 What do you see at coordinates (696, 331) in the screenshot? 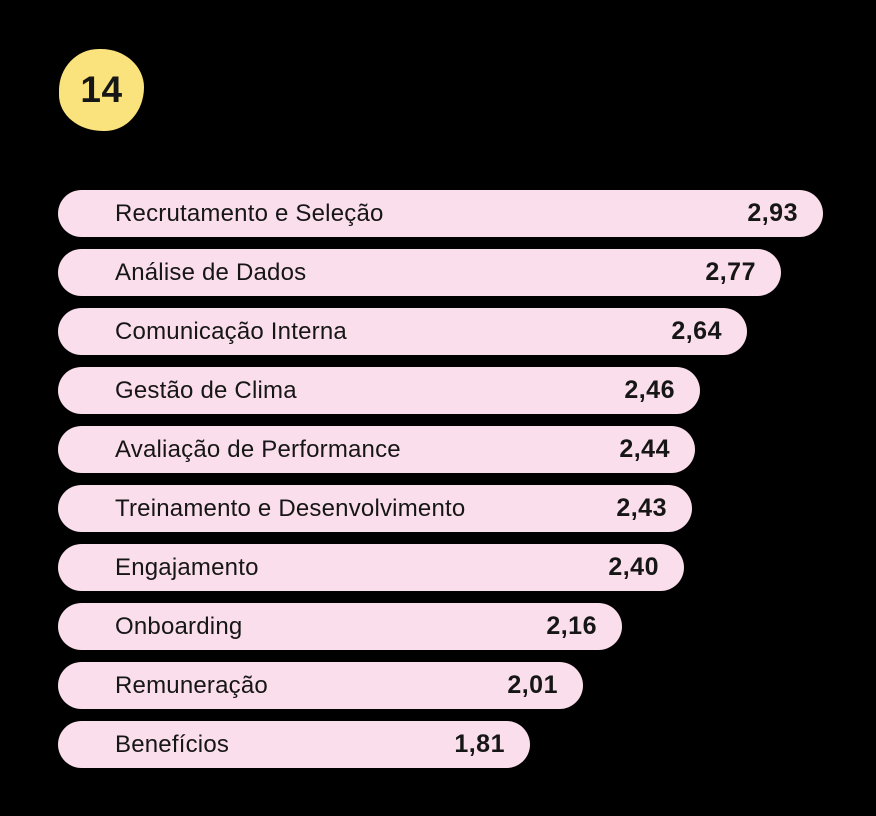
I see `bar-value: 2,64` at bounding box center [696, 331].